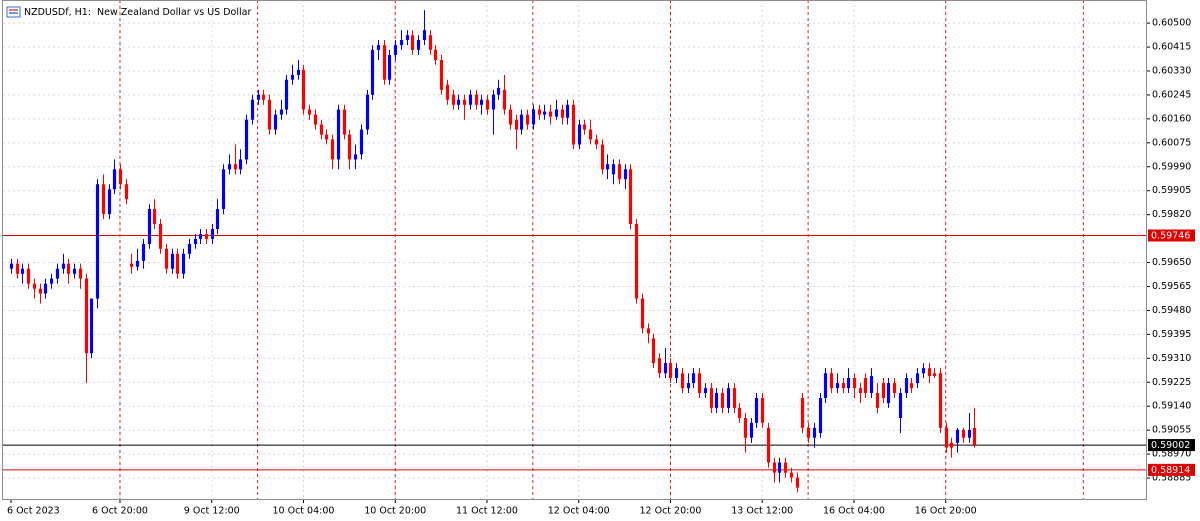 This screenshot has width=1200, height=521. I want to click on y-tick-label: 0.59310, so click(1171, 358).